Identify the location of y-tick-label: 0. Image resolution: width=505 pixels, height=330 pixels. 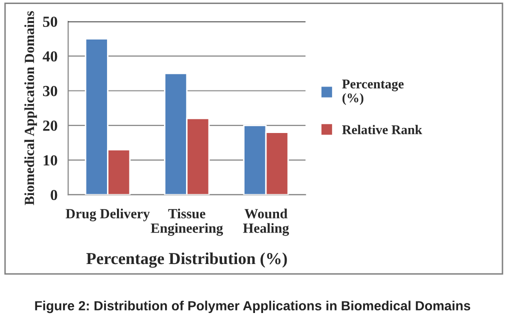
(54, 195).